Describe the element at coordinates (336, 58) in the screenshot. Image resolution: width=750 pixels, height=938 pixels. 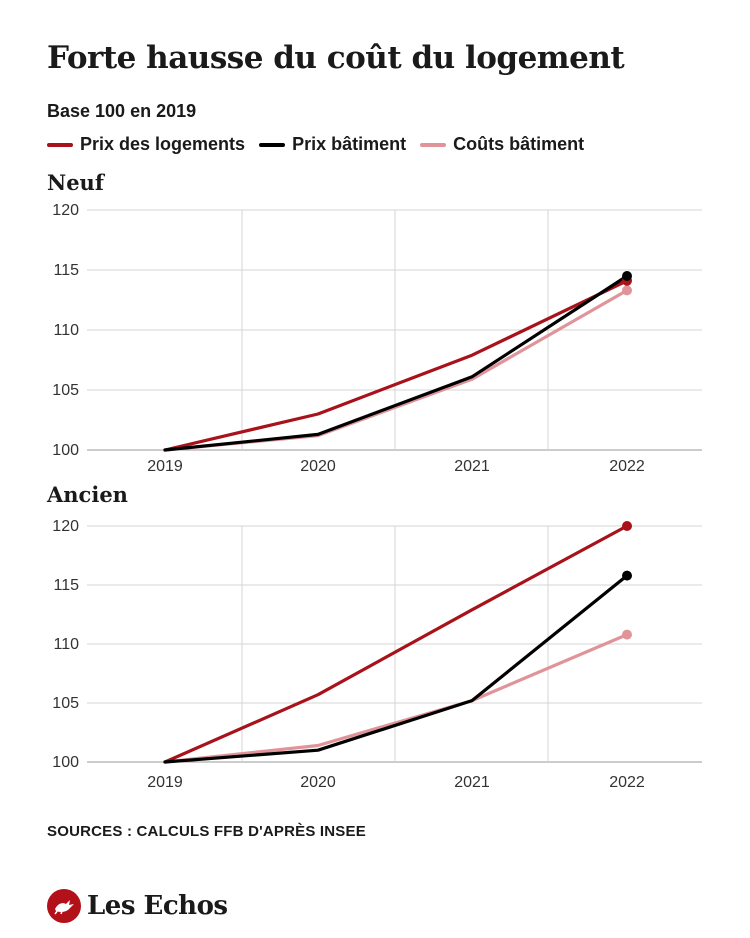
I see `chart-title: Forte hausse du coût du logement` at that location.